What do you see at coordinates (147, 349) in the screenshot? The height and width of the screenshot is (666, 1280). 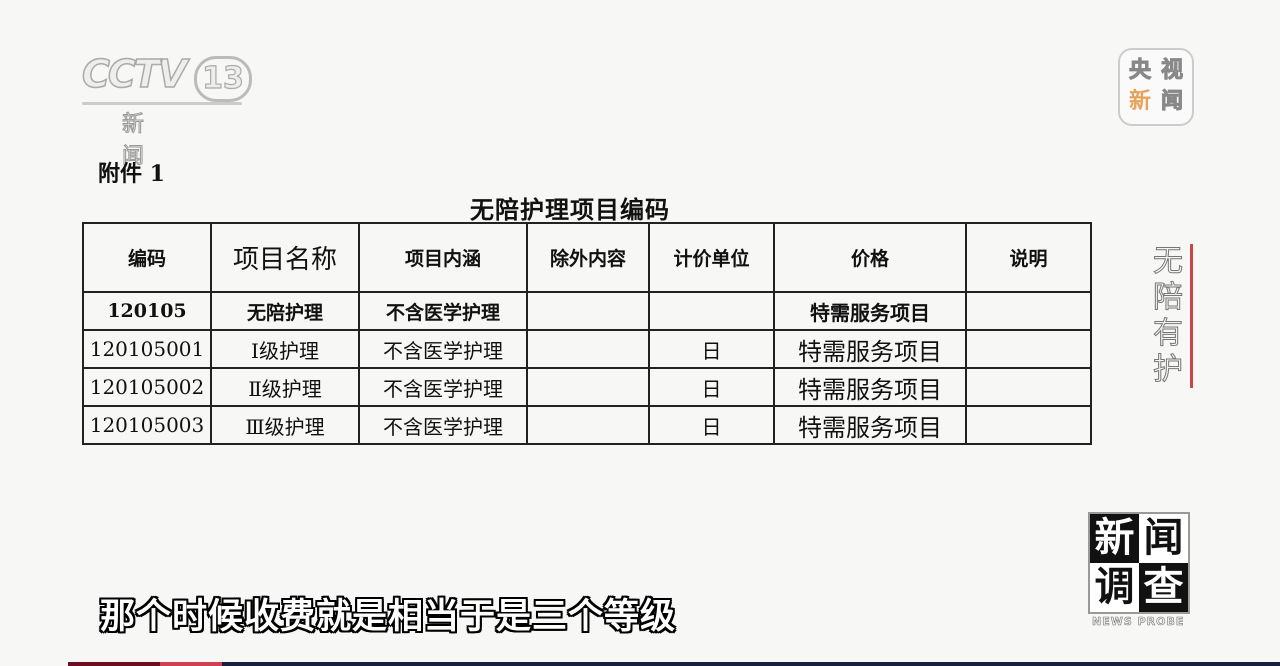 I see `cell: 120105001` at bounding box center [147, 349].